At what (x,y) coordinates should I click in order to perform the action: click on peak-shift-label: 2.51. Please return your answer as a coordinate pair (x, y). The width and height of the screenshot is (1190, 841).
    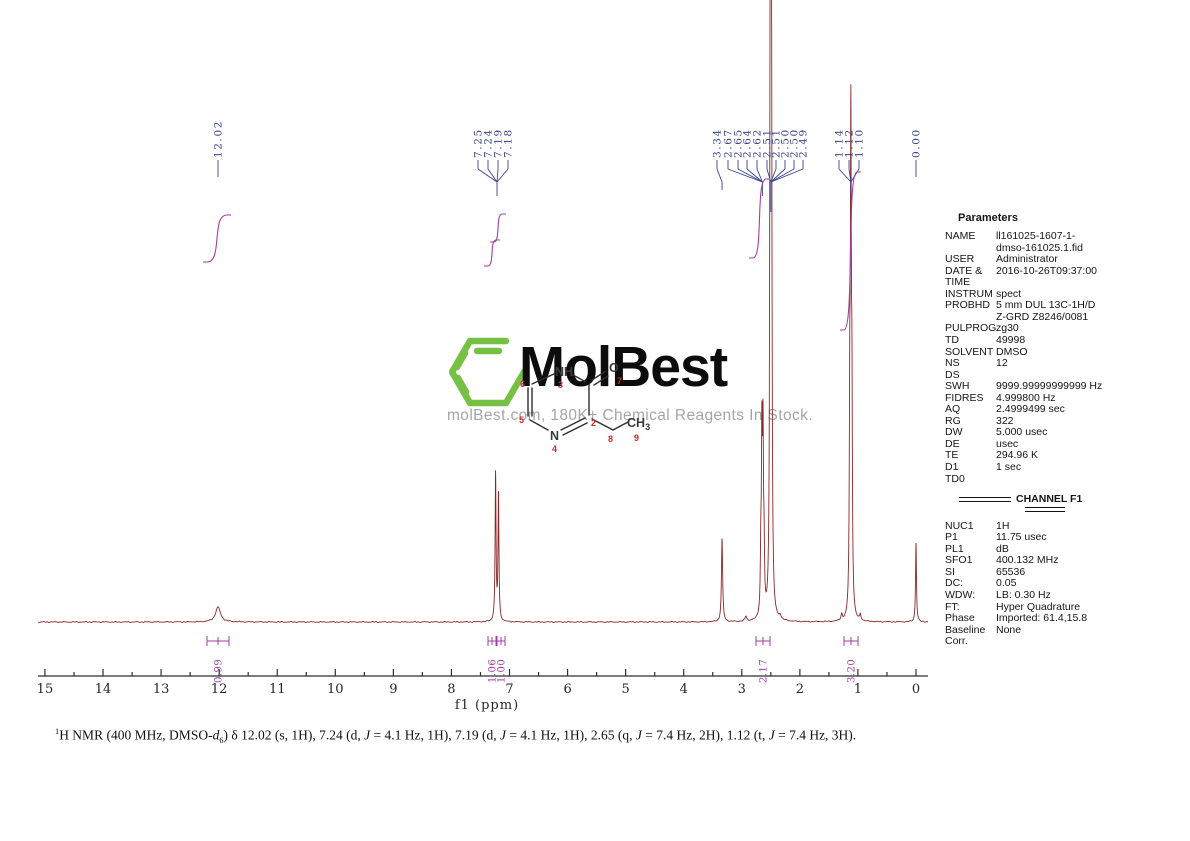
    Looking at the image, I should click on (777, 143).